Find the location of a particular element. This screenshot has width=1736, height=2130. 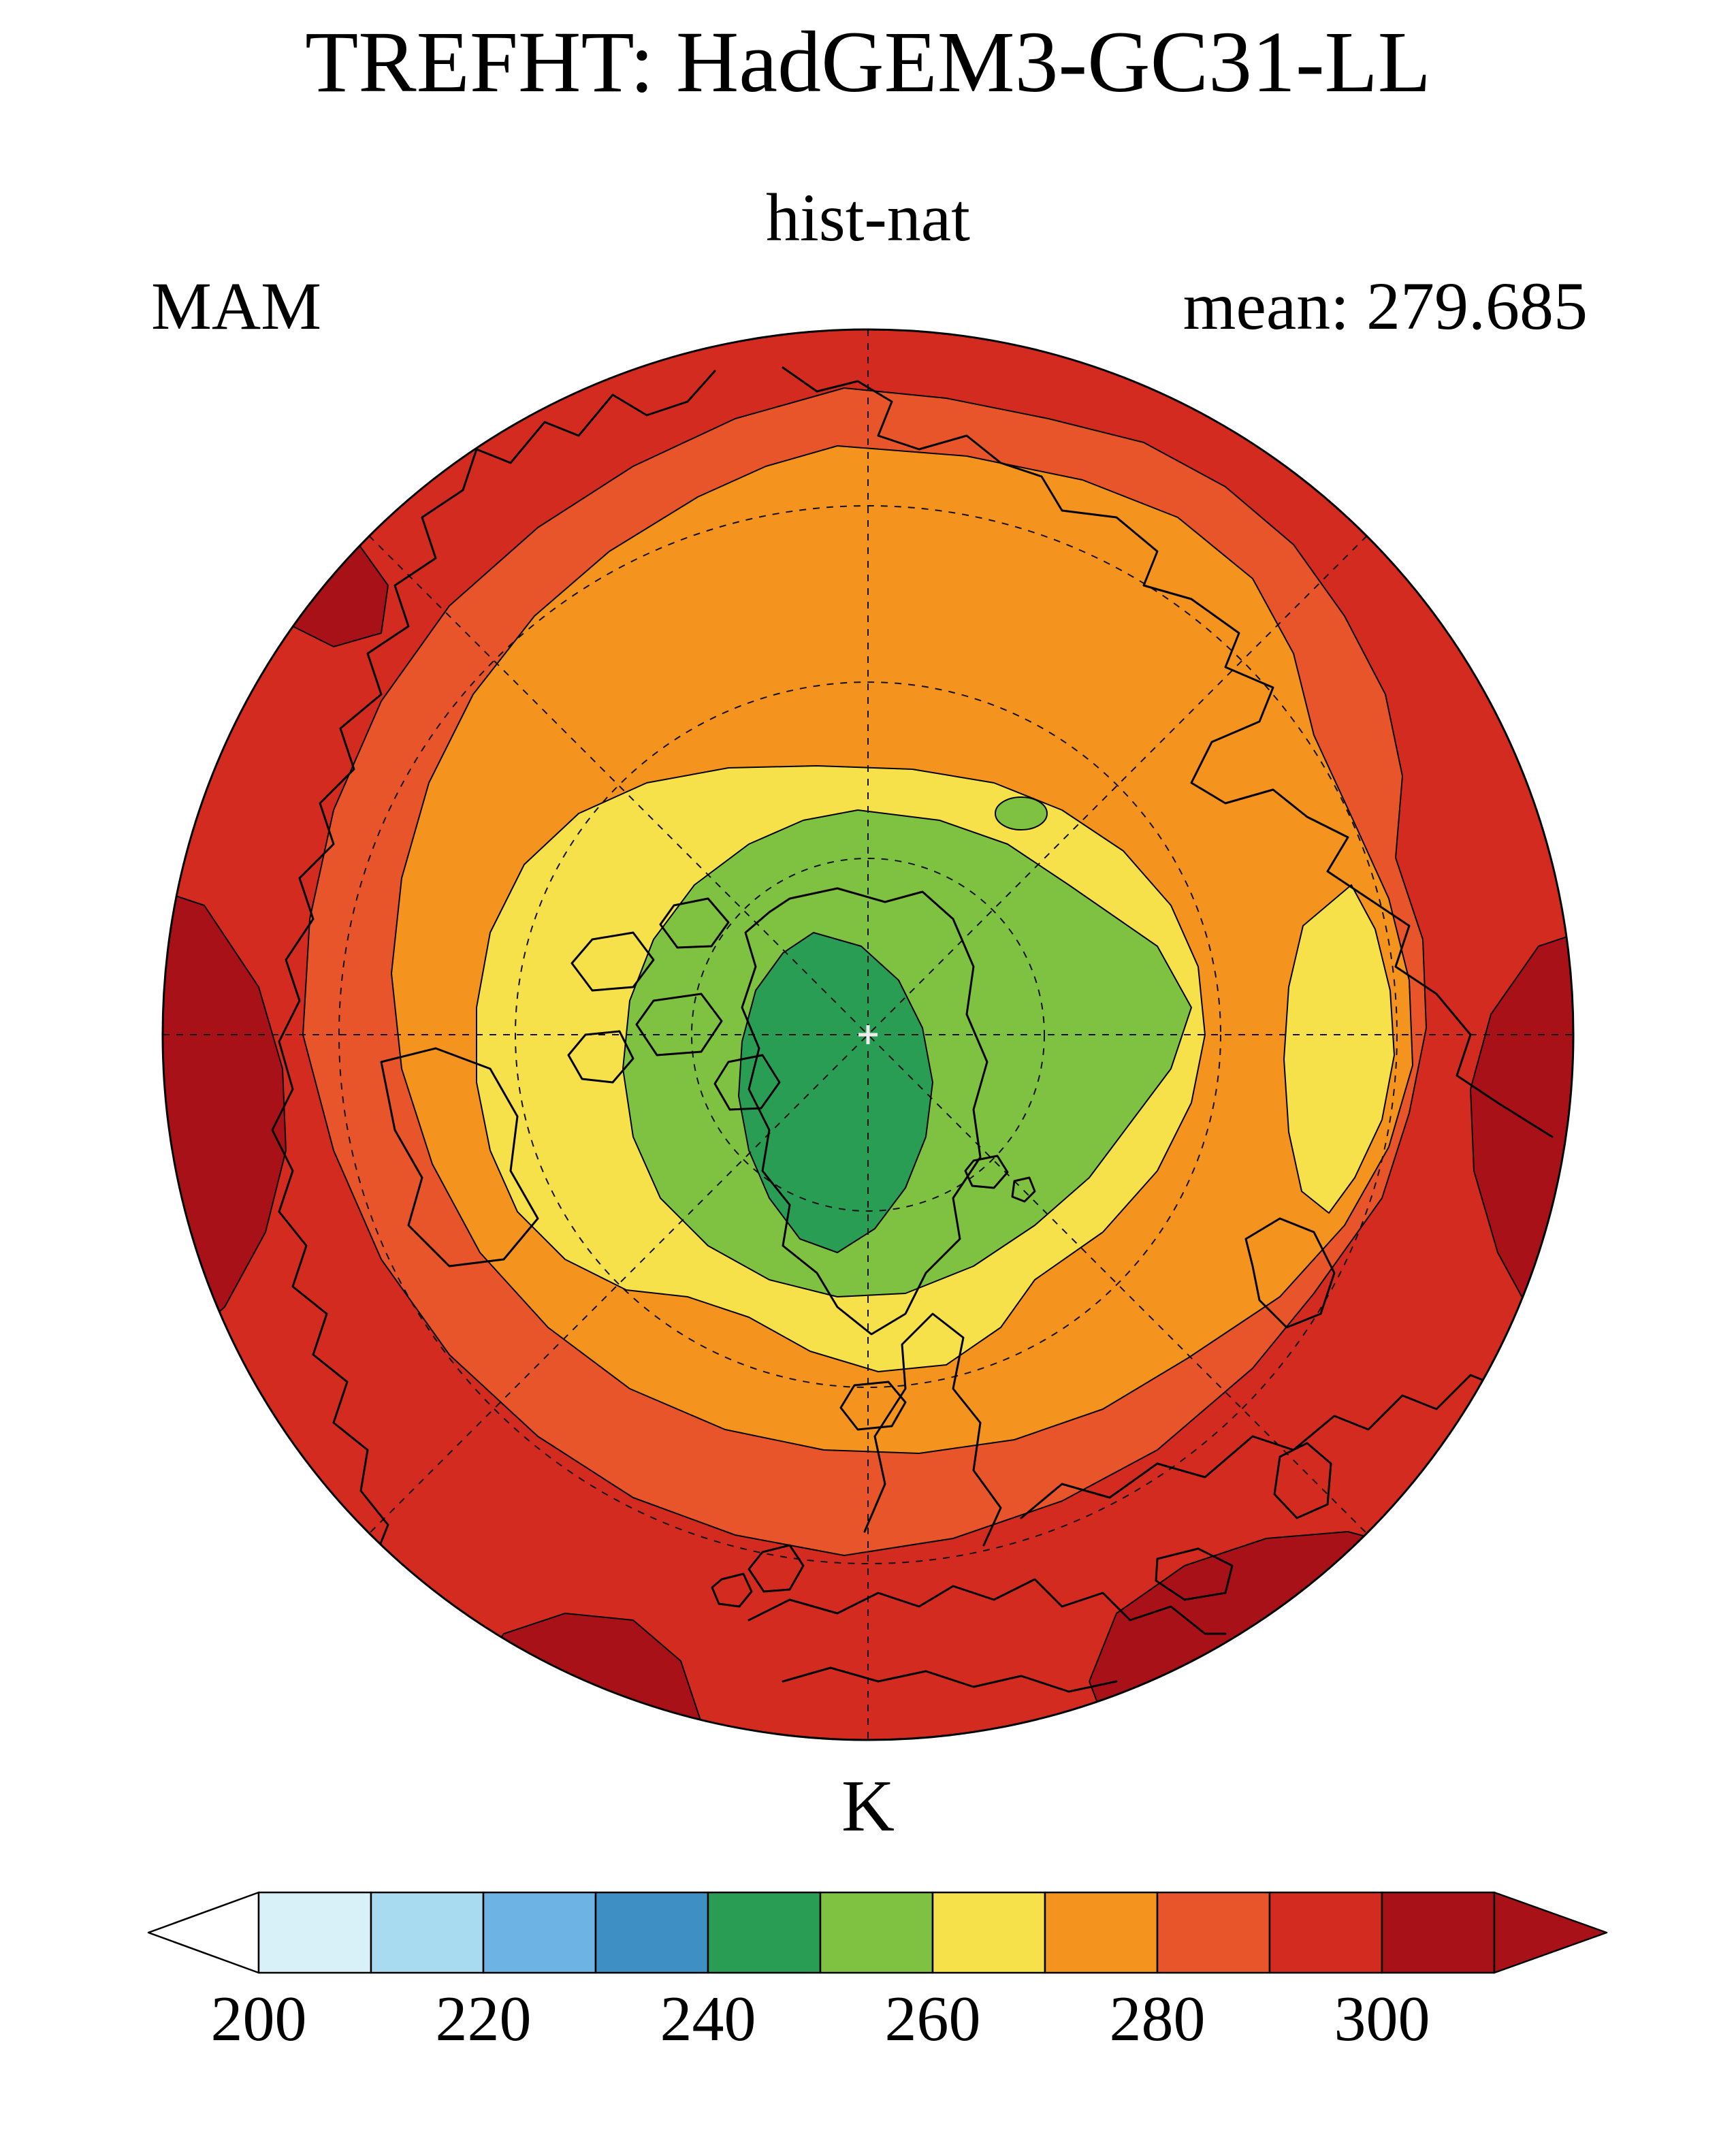

coastline-mediterranean is located at coordinates (950, 1679).